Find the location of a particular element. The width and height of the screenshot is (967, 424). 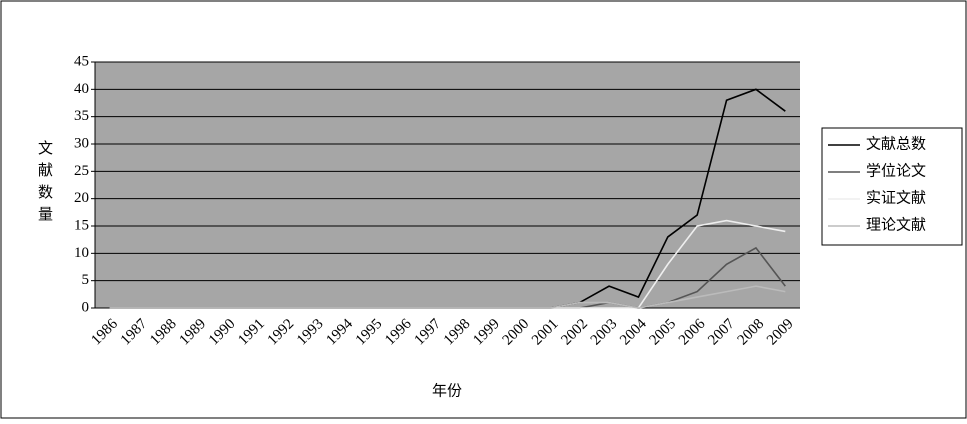

y-tick-label: 0 is located at coordinates (86, 307).